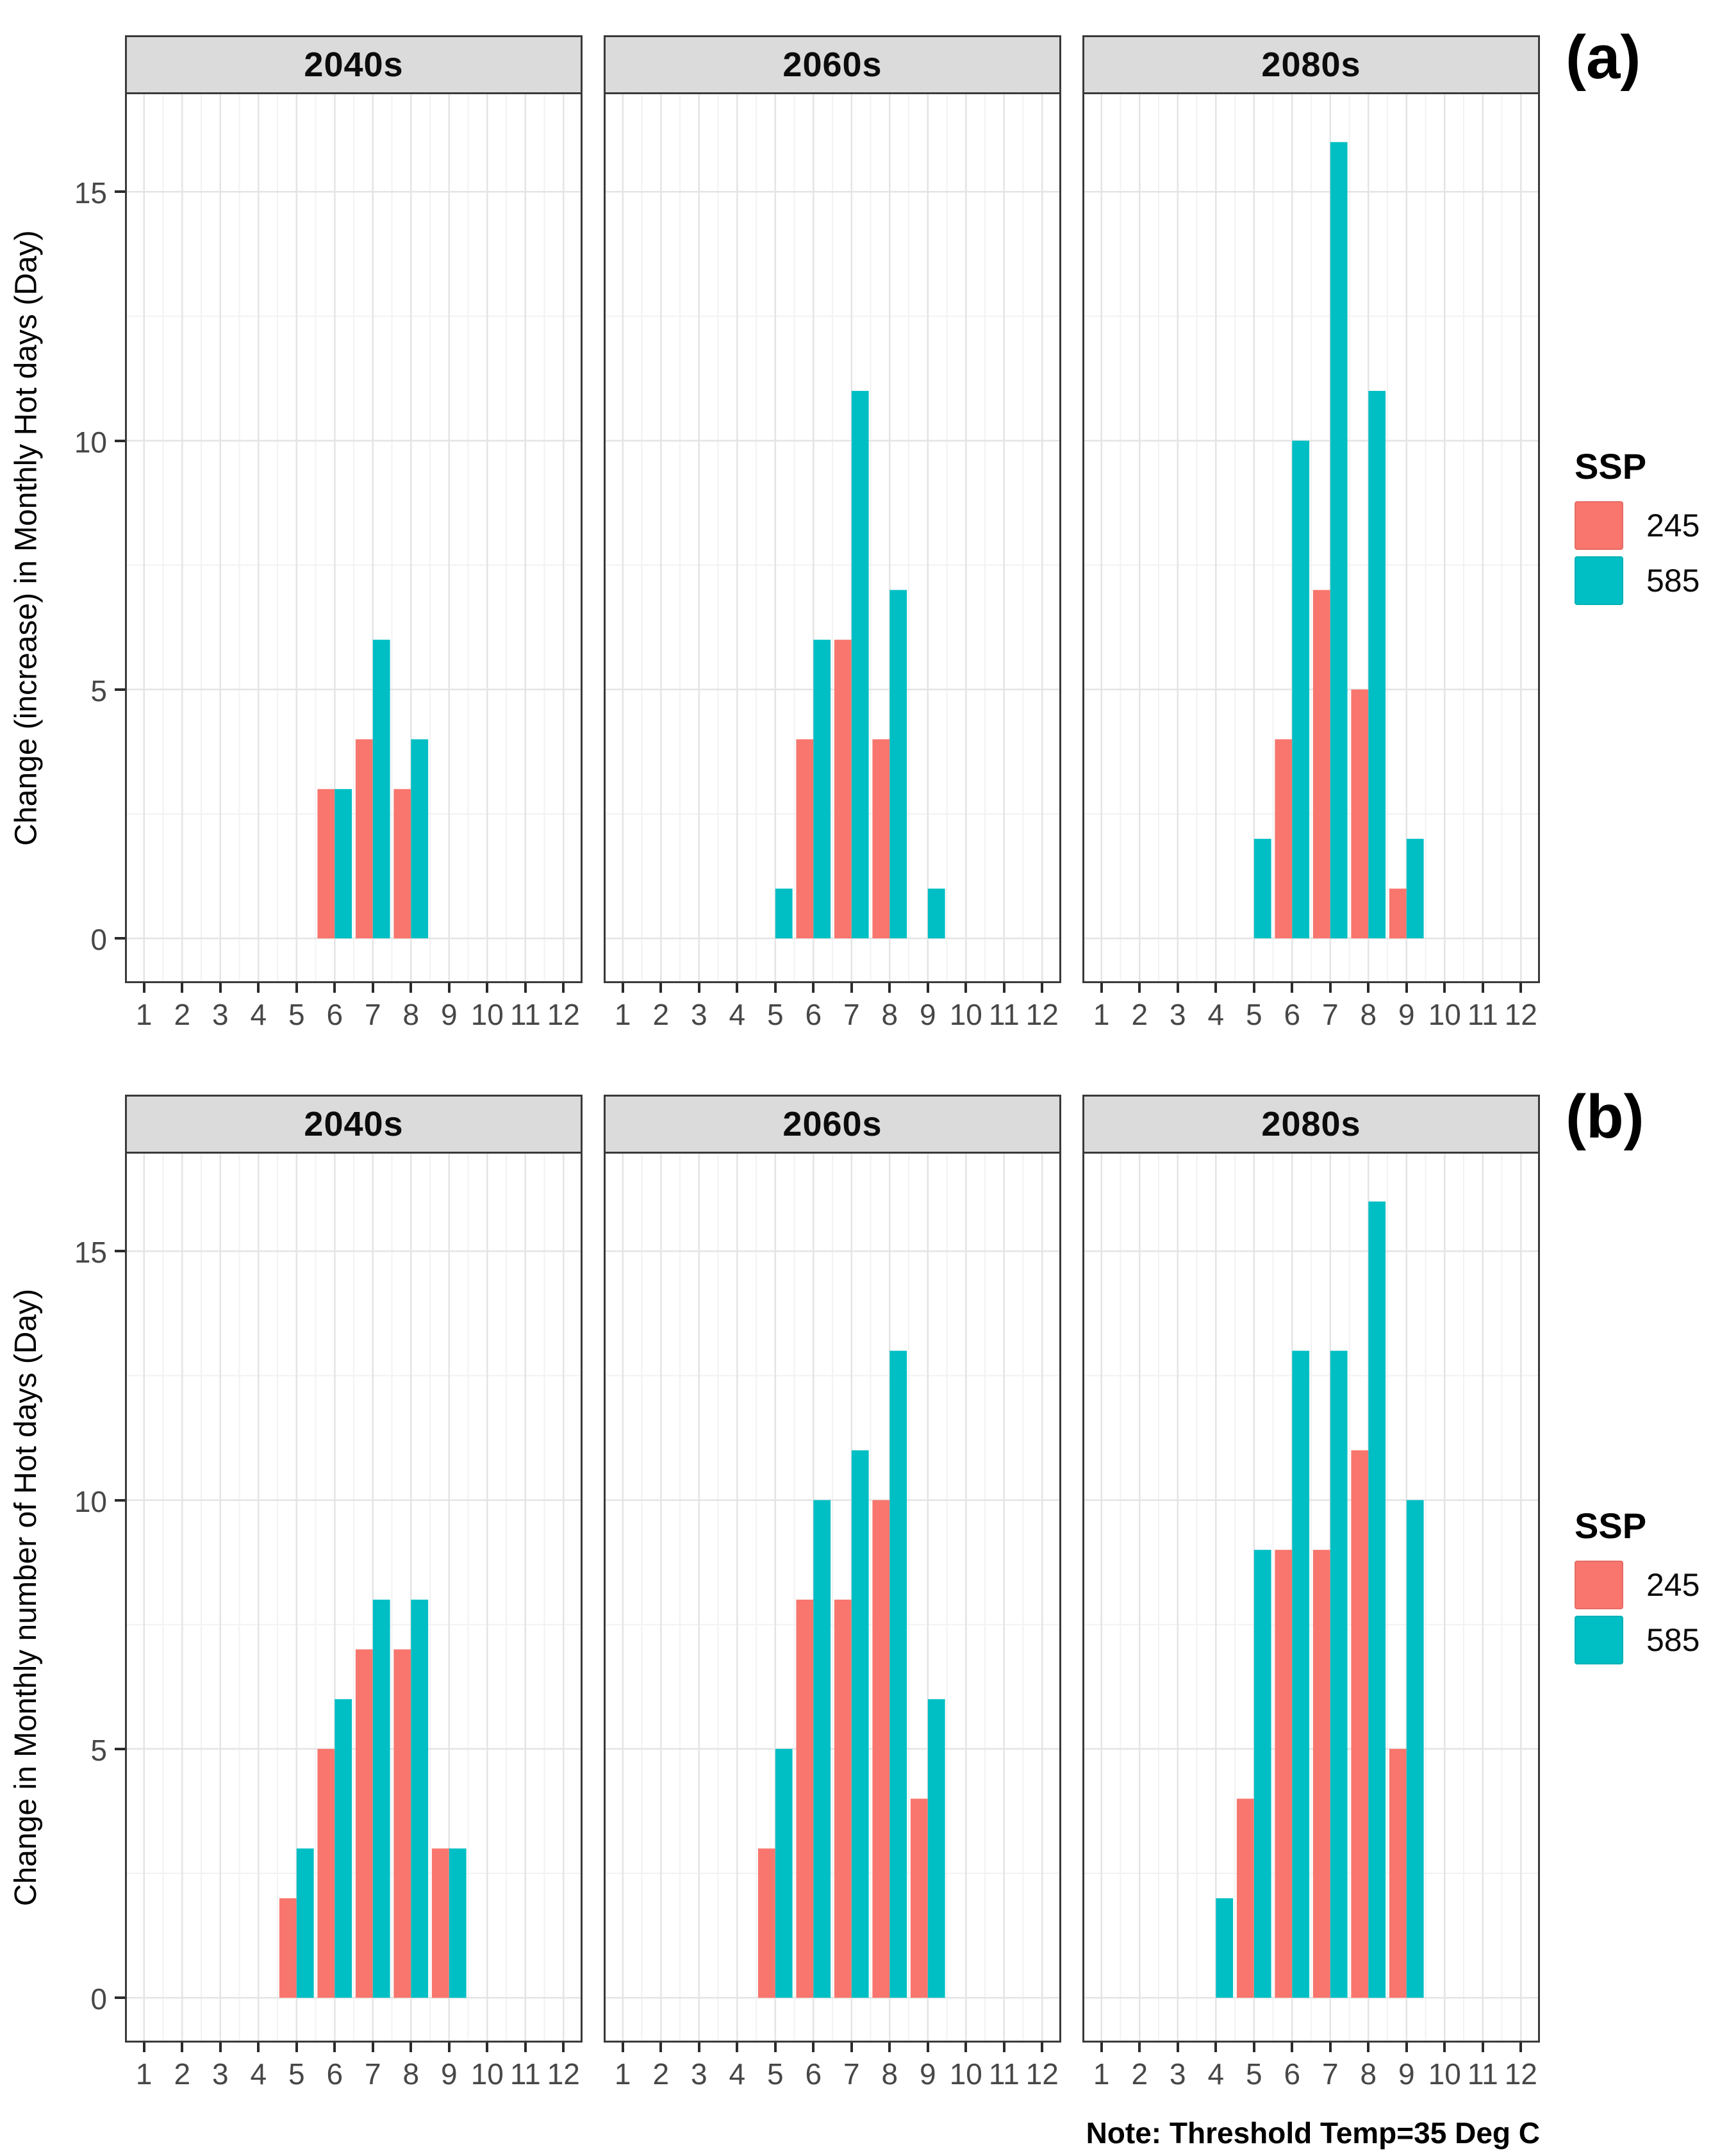  Describe the element at coordinates (966, 1015) in the screenshot. I see `x-tick-label: 10` at that location.